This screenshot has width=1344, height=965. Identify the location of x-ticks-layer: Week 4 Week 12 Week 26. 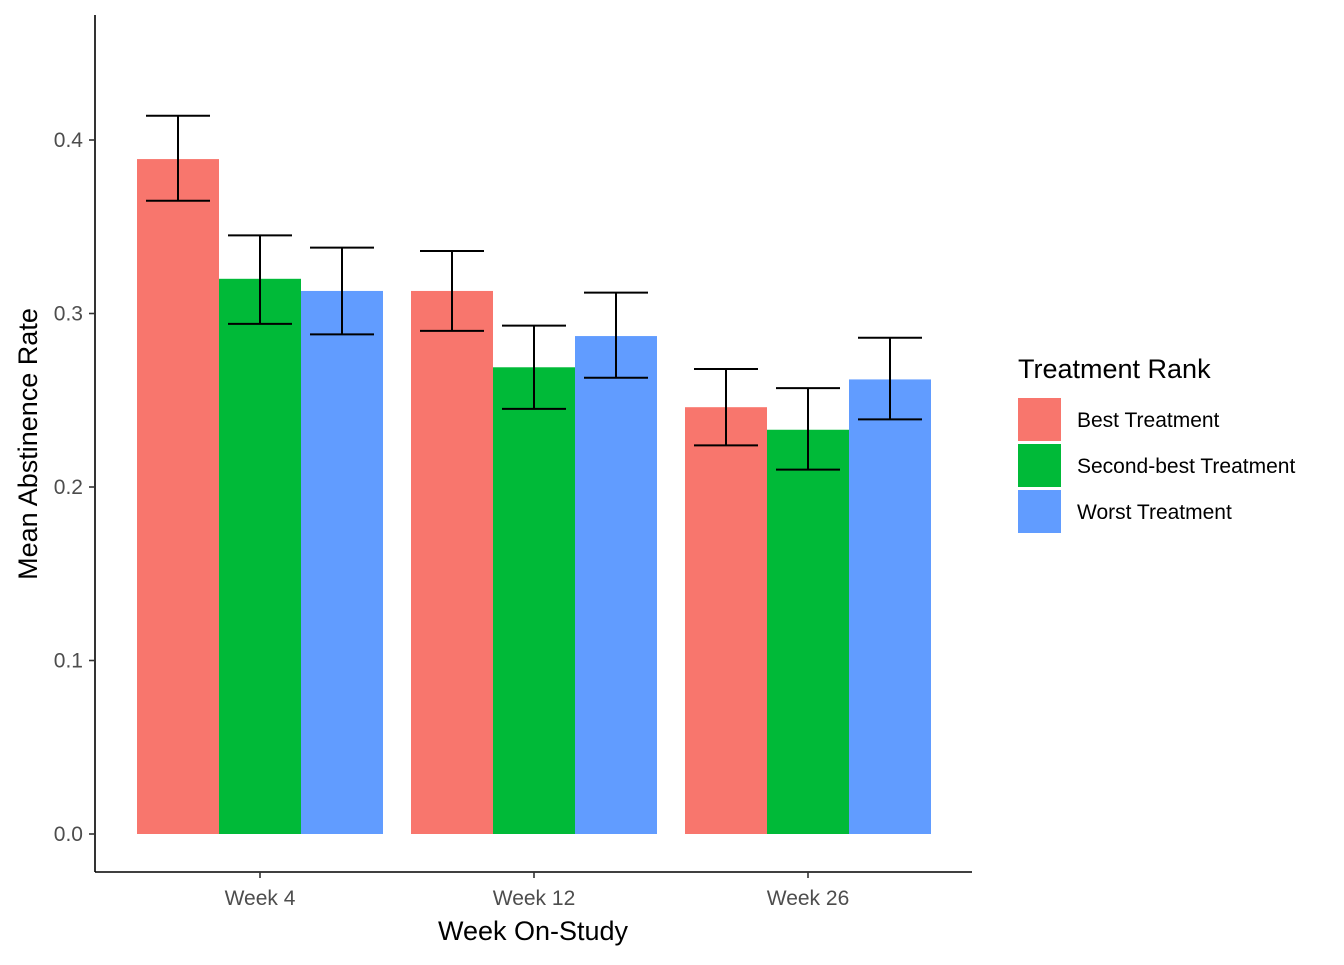
(537, 891).